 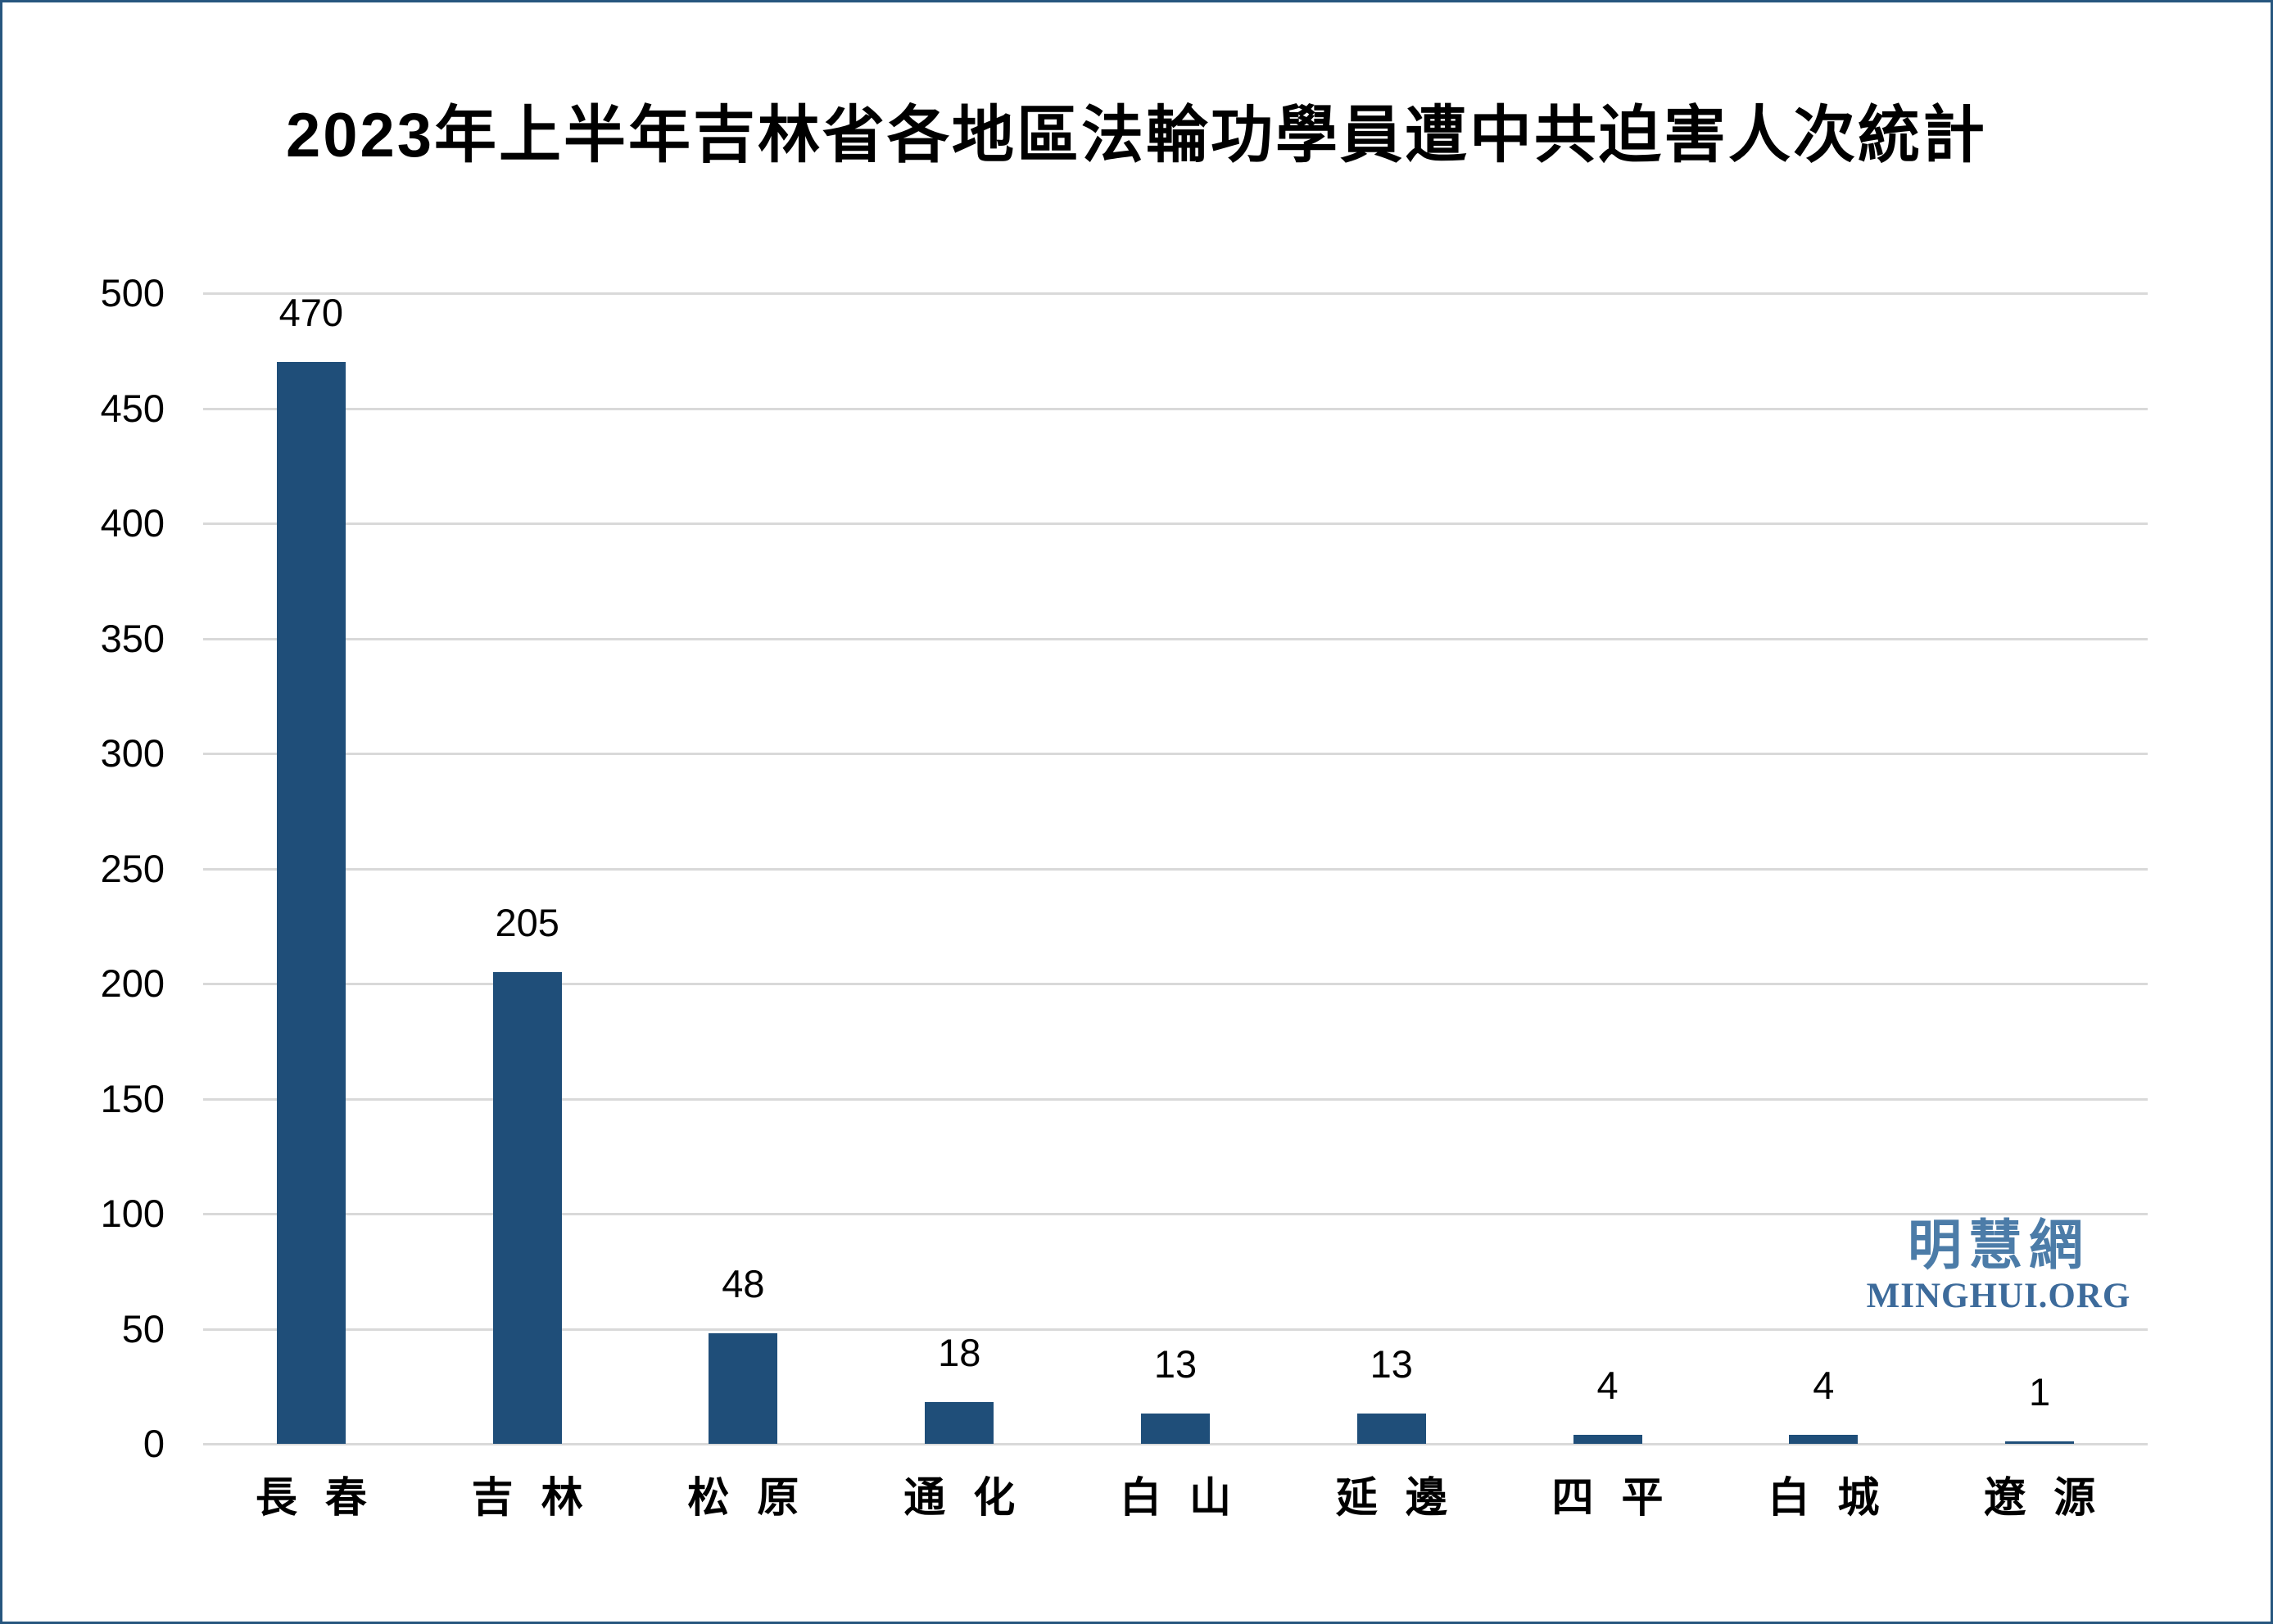 I want to click on bar-白城, so click(x=1824, y=1439).